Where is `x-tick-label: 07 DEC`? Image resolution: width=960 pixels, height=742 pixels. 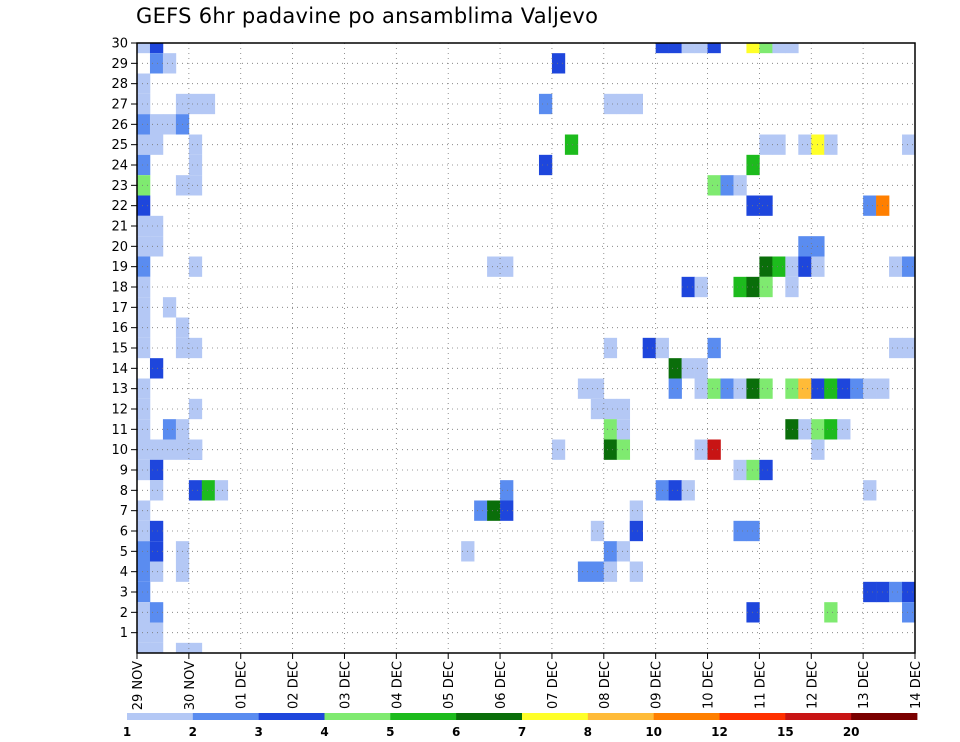 x-tick-label: 07 DEC is located at coordinates (553, 685).